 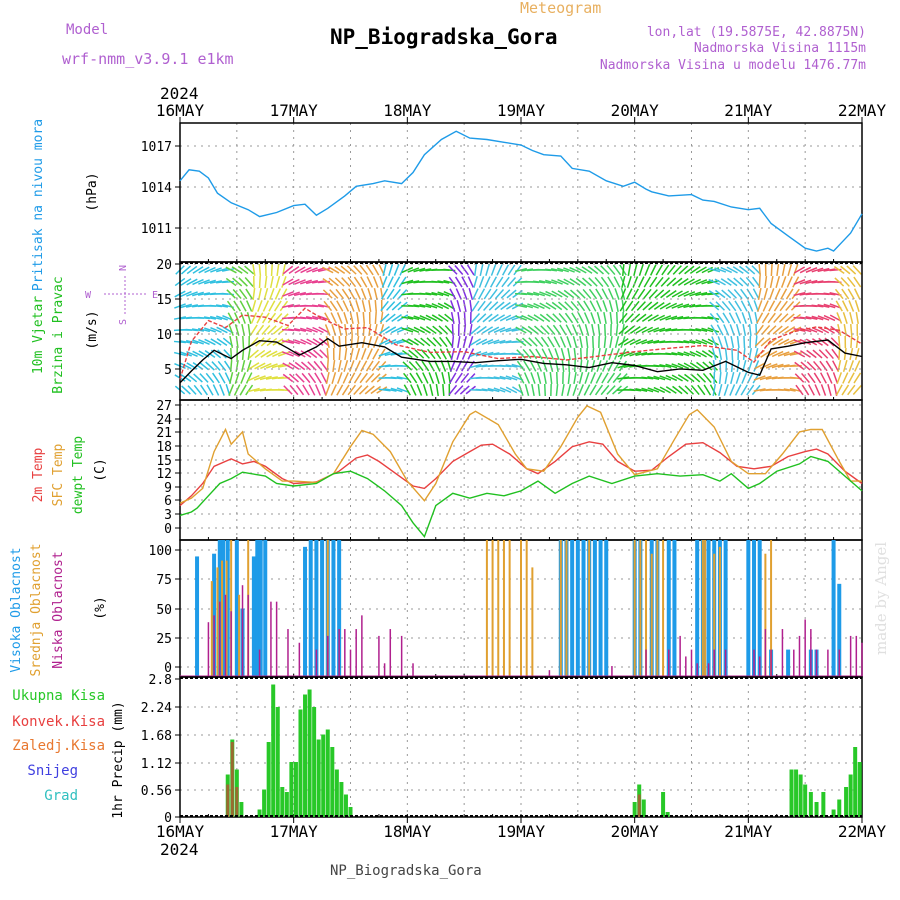 I want to click on y-tick-label: 6, so click(x=168, y=501).